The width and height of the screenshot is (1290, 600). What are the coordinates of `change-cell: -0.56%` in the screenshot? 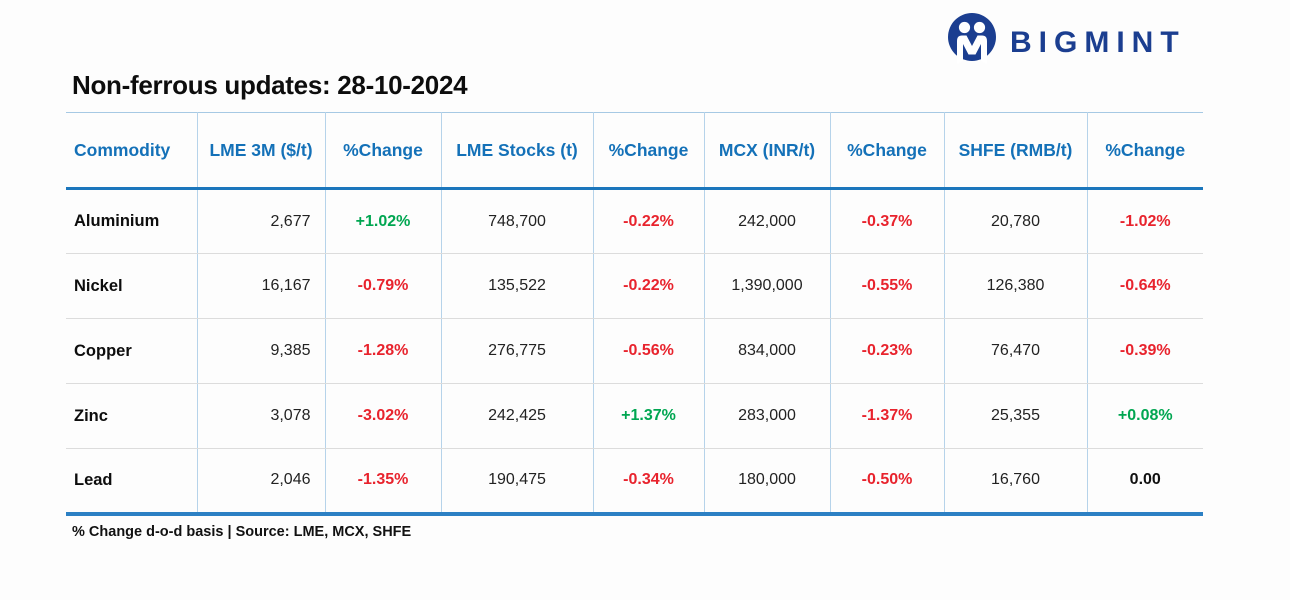 It's located at (648, 351).